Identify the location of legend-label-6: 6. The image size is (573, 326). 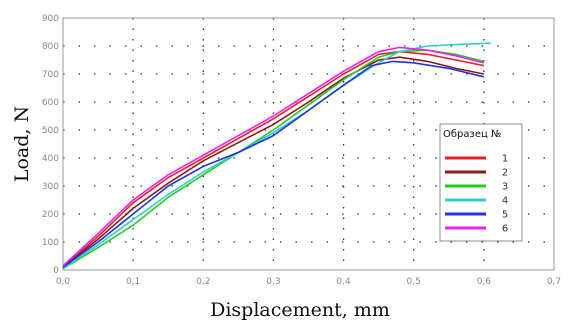
(505, 229).